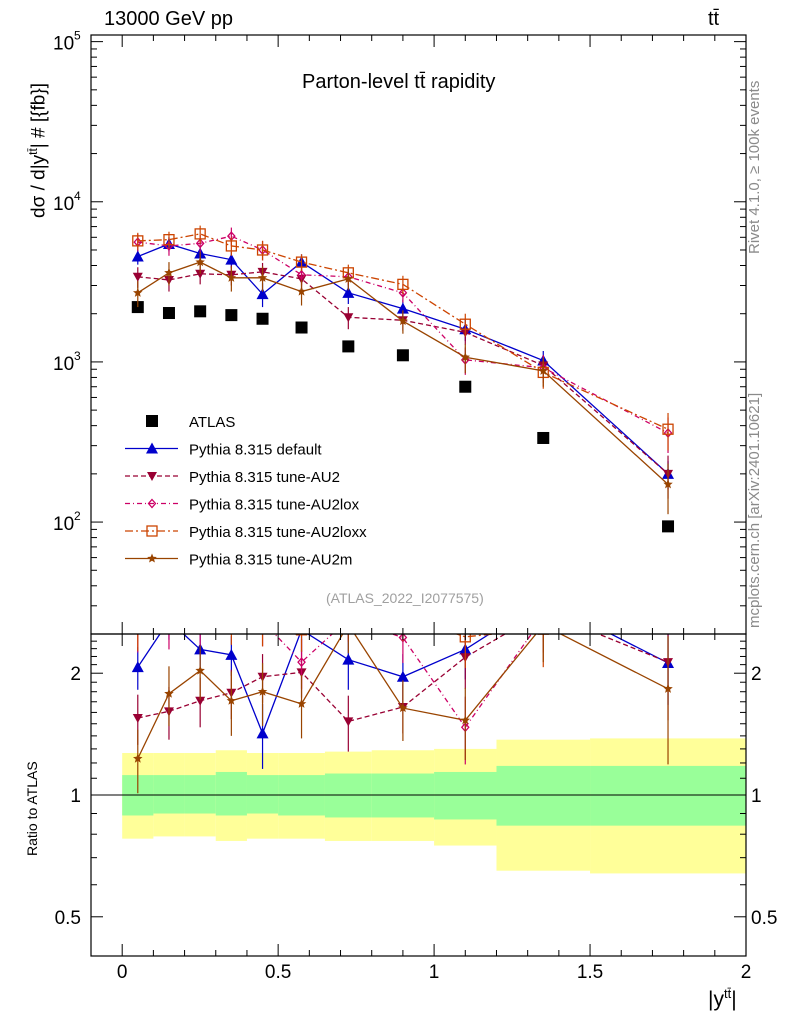 Image resolution: width=786 pixels, height=1024 pixels. Describe the element at coordinates (590, 972) in the screenshot. I see `x-tick-label: 1.5` at that location.